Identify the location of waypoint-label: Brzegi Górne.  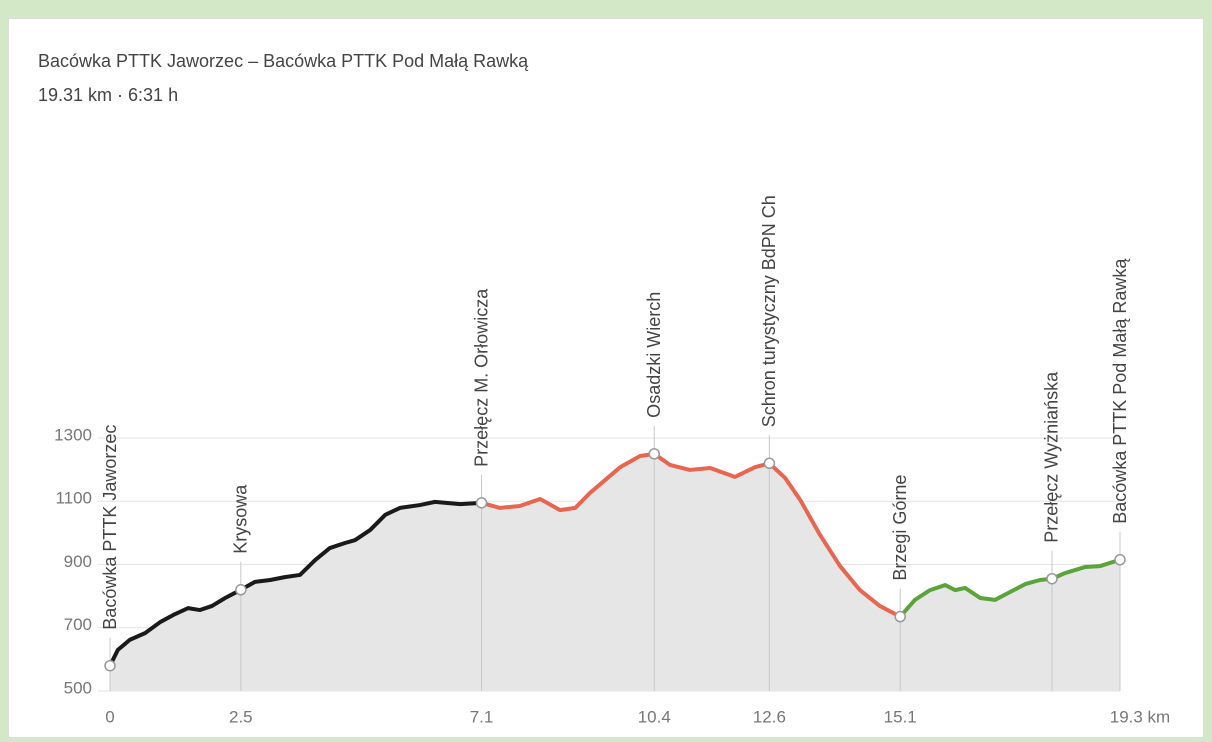
(900, 528).